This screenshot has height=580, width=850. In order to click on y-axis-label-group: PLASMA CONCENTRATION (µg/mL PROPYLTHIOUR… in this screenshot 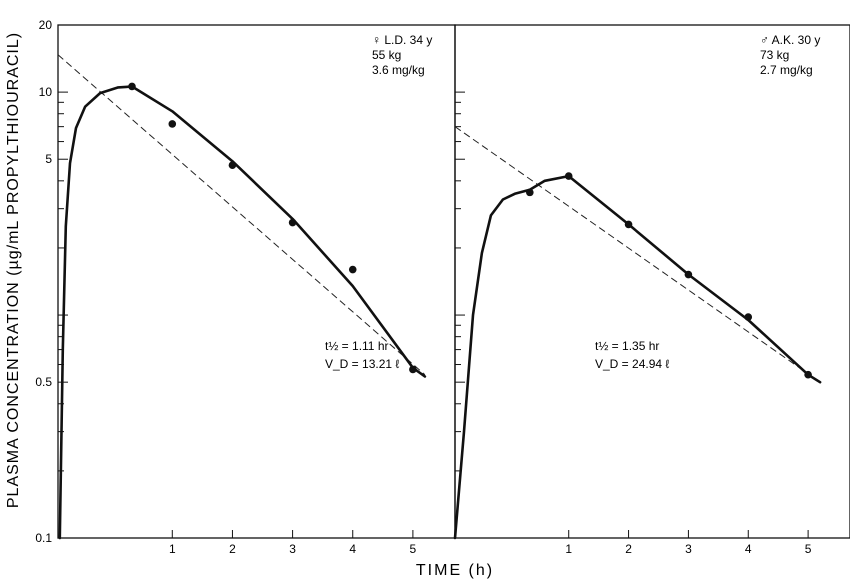, I will do `click(13, 270)`.